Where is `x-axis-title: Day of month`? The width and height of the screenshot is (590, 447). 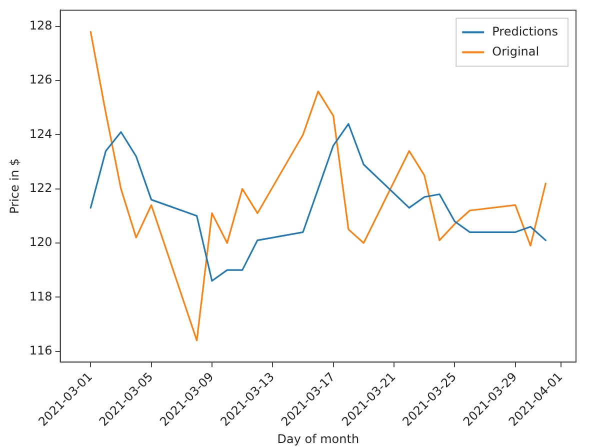 x-axis-title: Day of month is located at coordinates (318, 439).